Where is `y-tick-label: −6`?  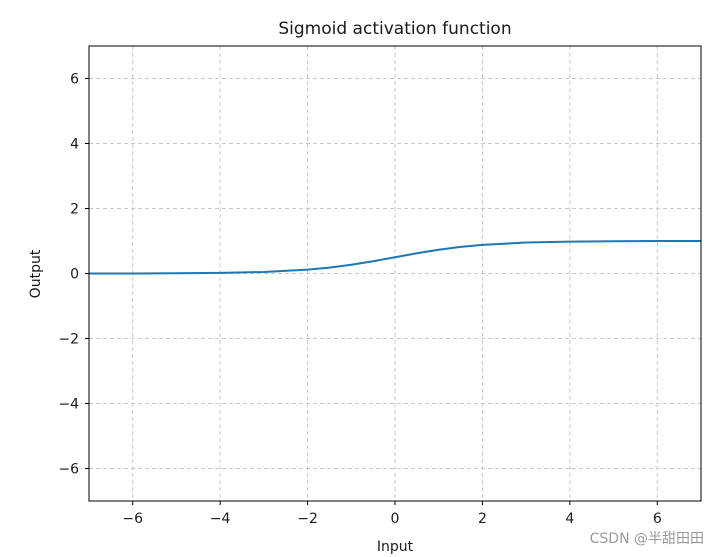
y-tick-label: −6 is located at coordinates (68, 470).